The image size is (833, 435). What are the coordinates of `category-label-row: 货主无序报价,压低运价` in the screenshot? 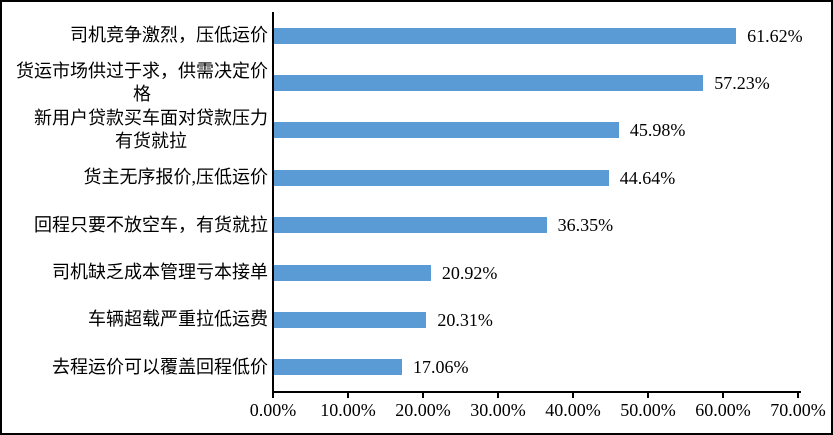 It's located at (136, 177).